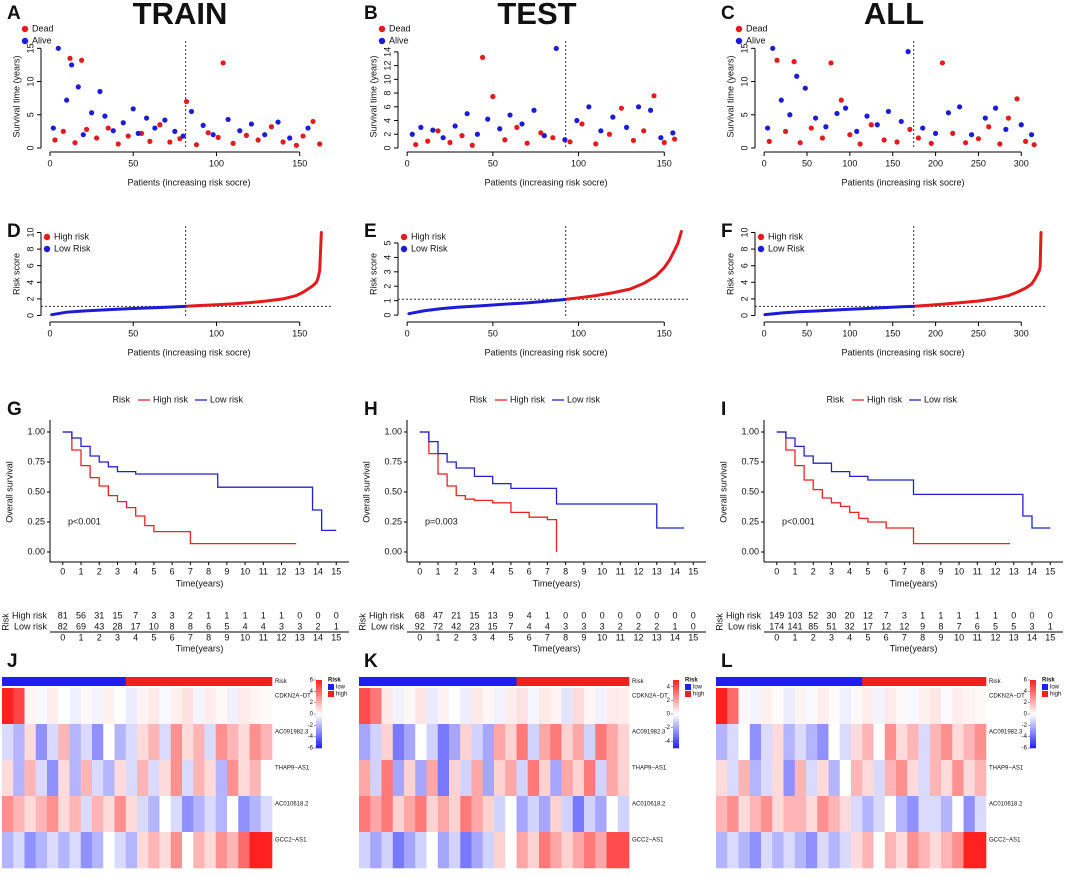 The image size is (1072, 877). I want to click on y-tick-label: 0.50, so click(393, 491).